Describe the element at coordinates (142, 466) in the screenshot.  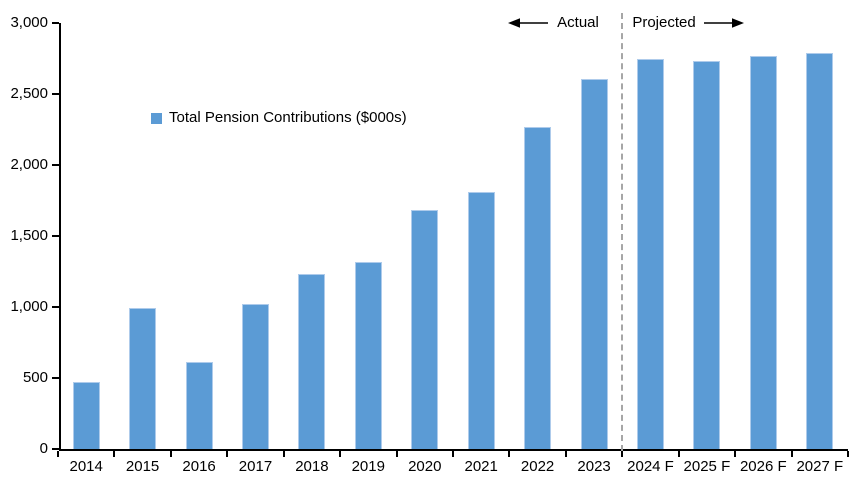
I see `x-axis-label: 2015` at that location.